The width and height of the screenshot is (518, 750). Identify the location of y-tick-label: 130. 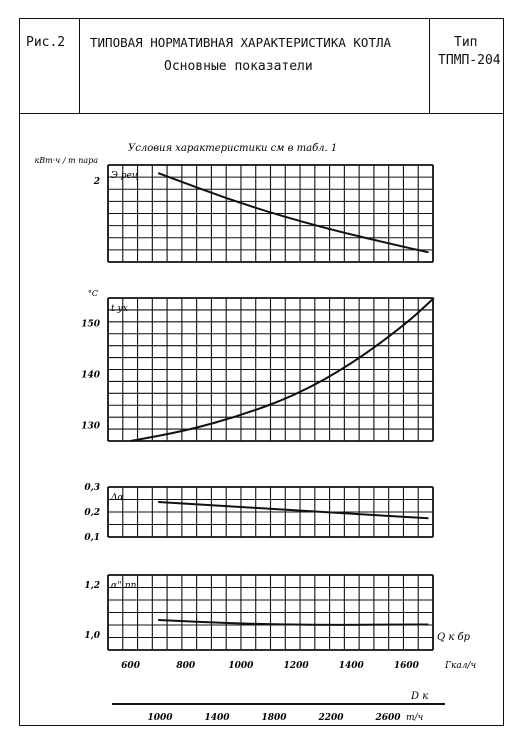
(91, 427).